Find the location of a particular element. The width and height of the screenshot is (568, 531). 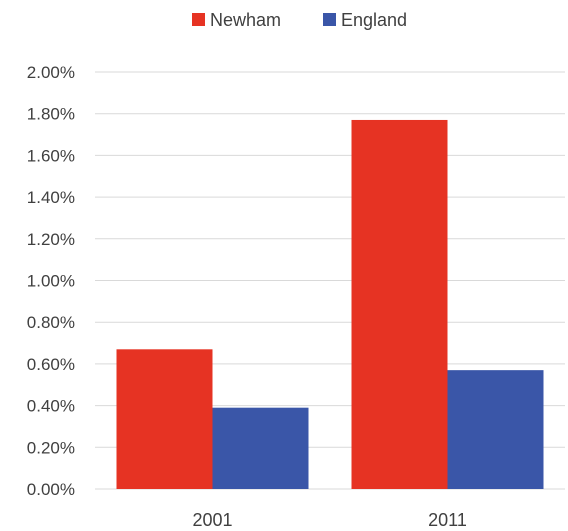

y-tick-label: 2.00% is located at coordinates (51, 72).